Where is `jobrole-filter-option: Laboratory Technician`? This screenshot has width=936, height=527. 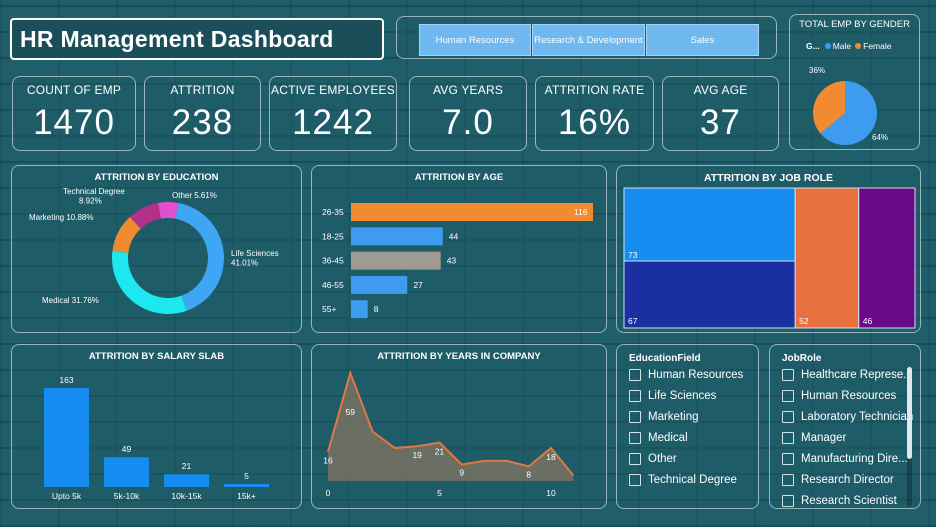 jobrole-filter-option: Laboratory Technician is located at coordinates (847, 417).